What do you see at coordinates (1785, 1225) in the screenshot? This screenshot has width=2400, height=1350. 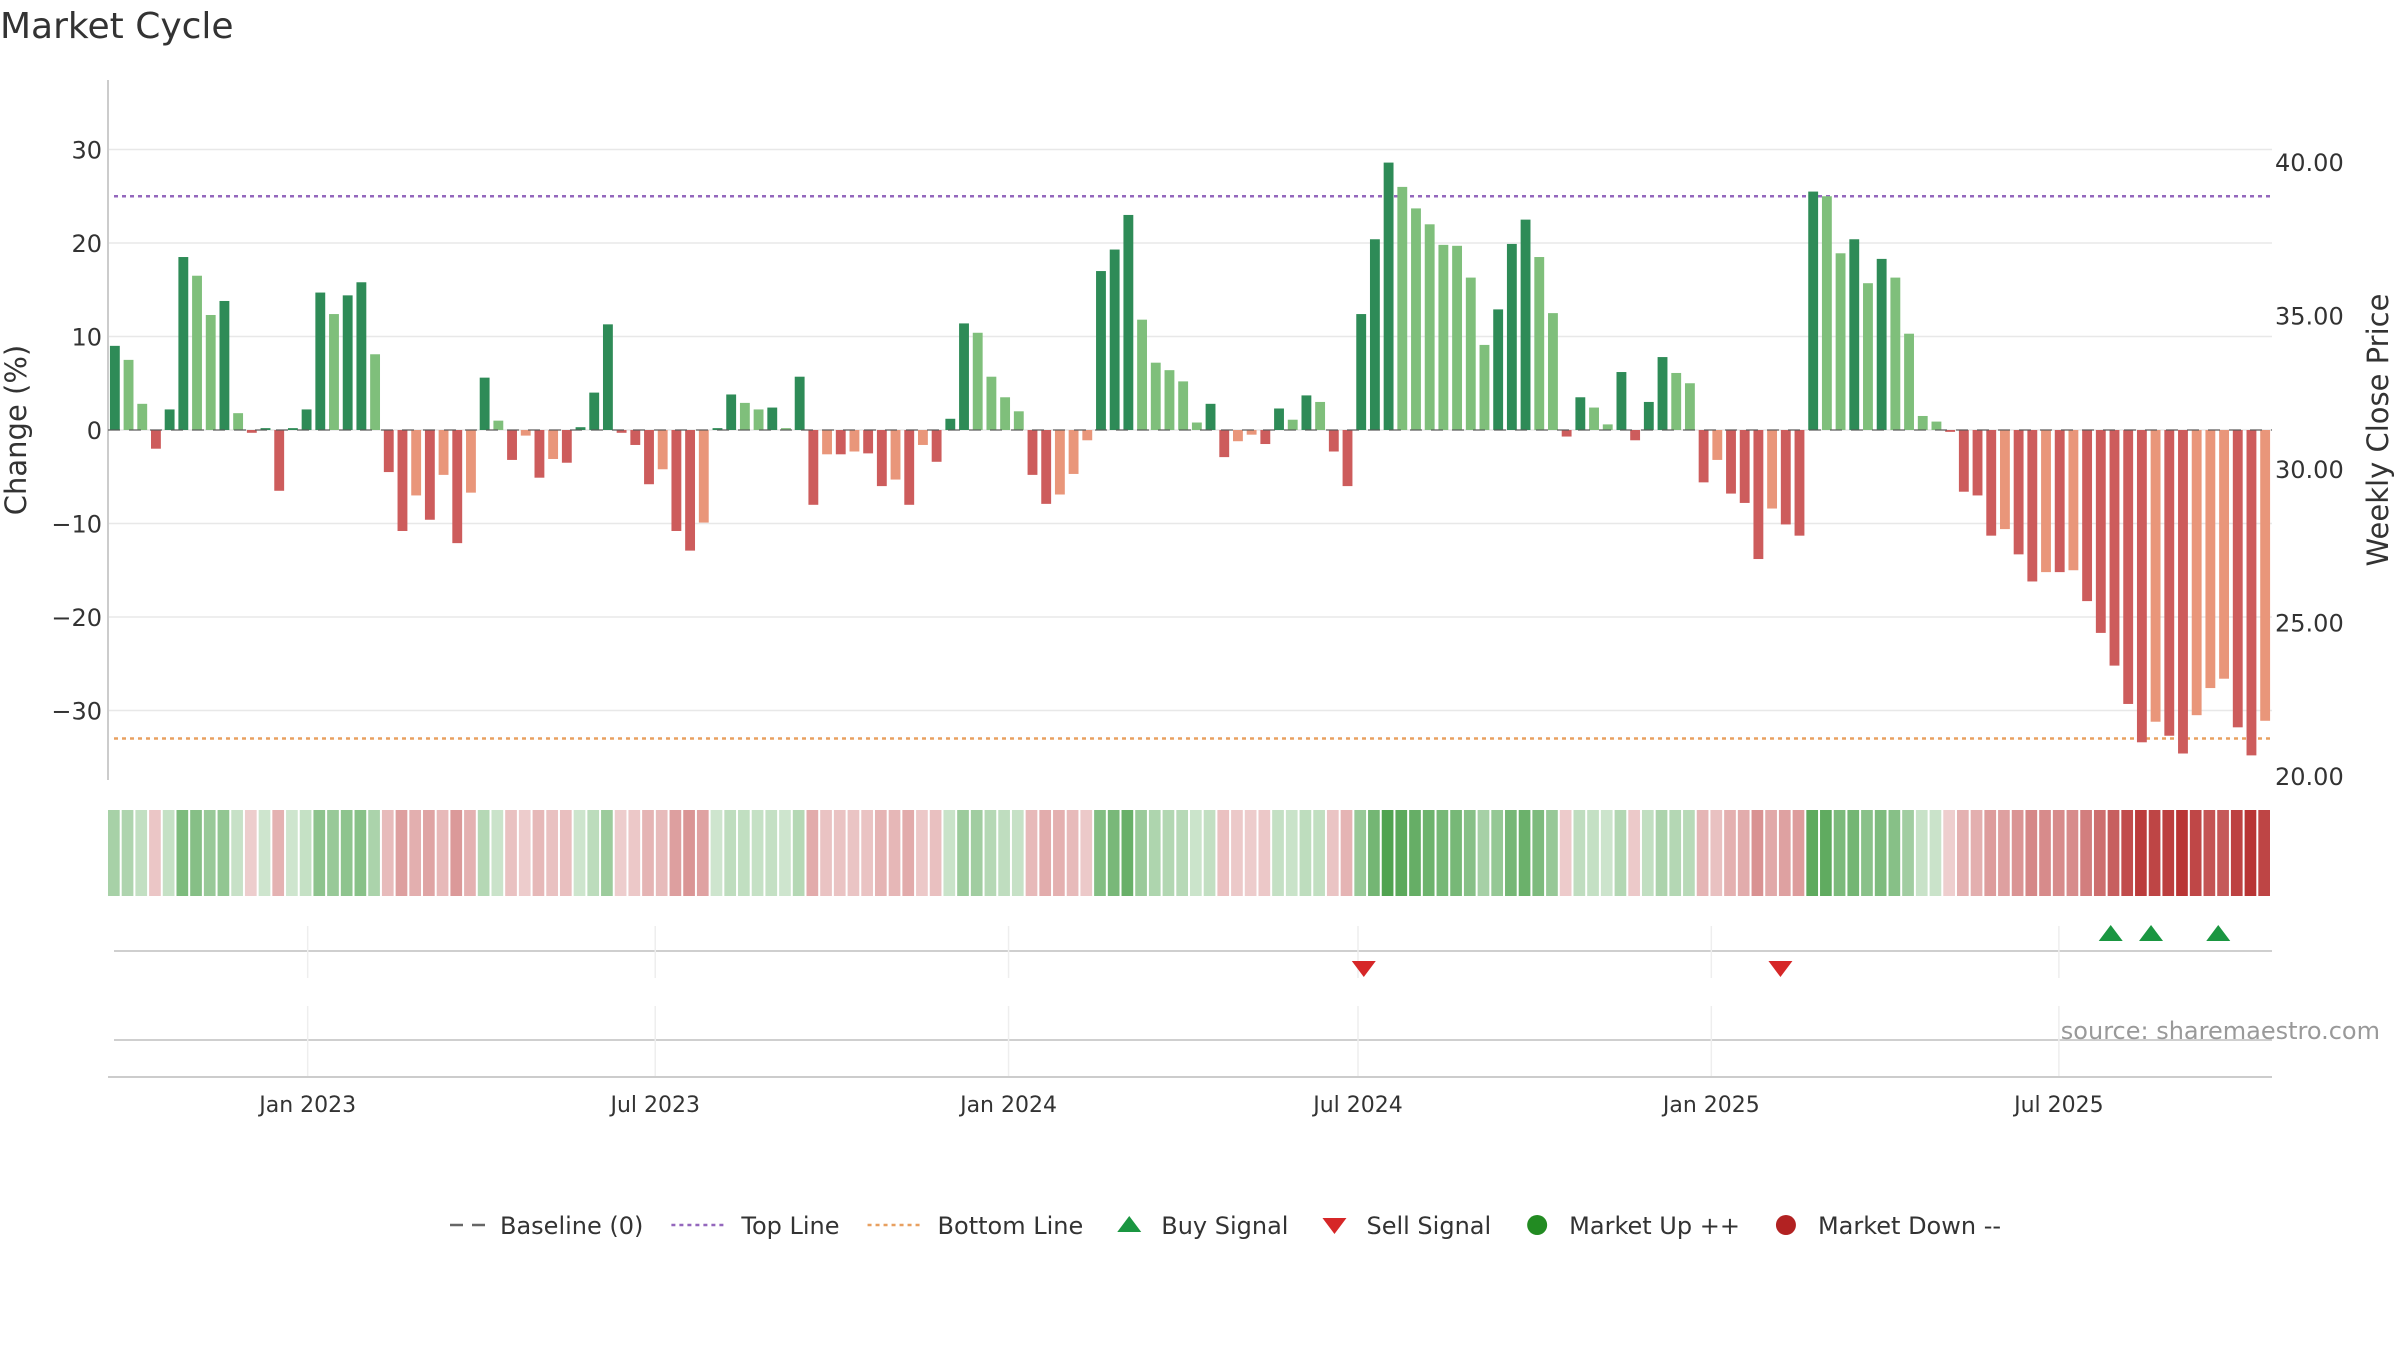 I see `legend-market-down-icon` at bounding box center [1785, 1225].